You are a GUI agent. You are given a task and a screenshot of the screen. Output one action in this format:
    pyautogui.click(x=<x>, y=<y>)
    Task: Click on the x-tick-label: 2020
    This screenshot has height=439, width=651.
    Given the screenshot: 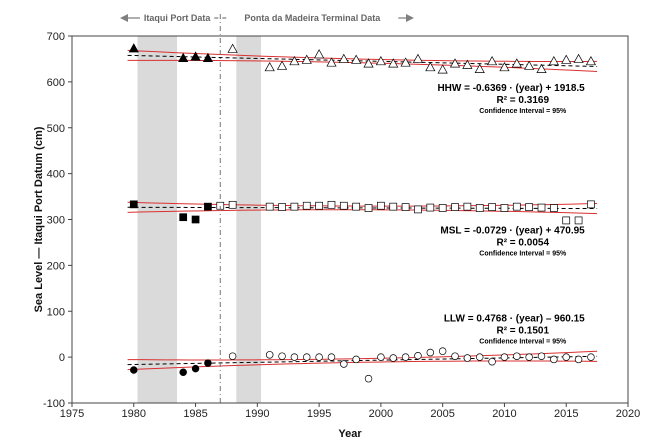 What is the action you would take?
    pyautogui.click(x=628, y=414)
    